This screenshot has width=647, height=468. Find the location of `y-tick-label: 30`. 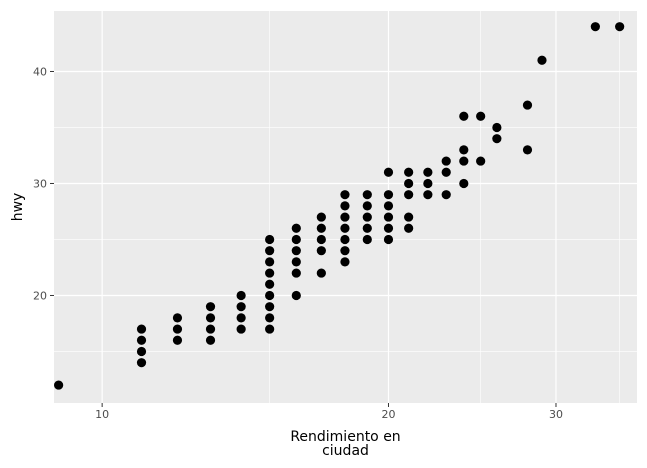

y-tick-label: 30 is located at coordinates (40, 183).